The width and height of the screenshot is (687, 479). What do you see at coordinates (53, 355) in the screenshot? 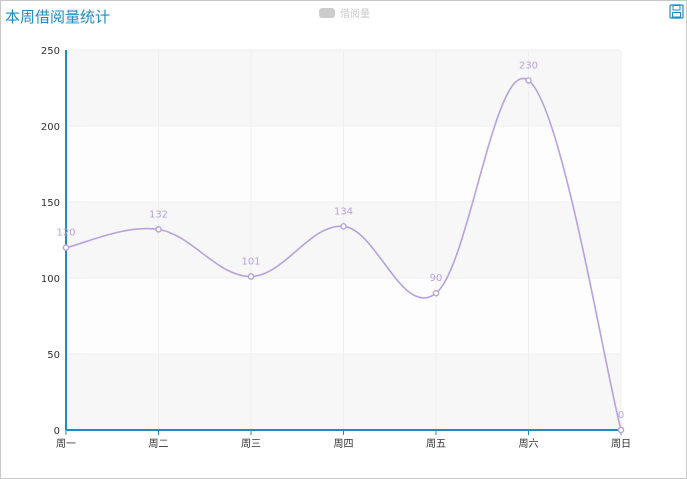
I see `y-tick-label: 50` at bounding box center [53, 355].